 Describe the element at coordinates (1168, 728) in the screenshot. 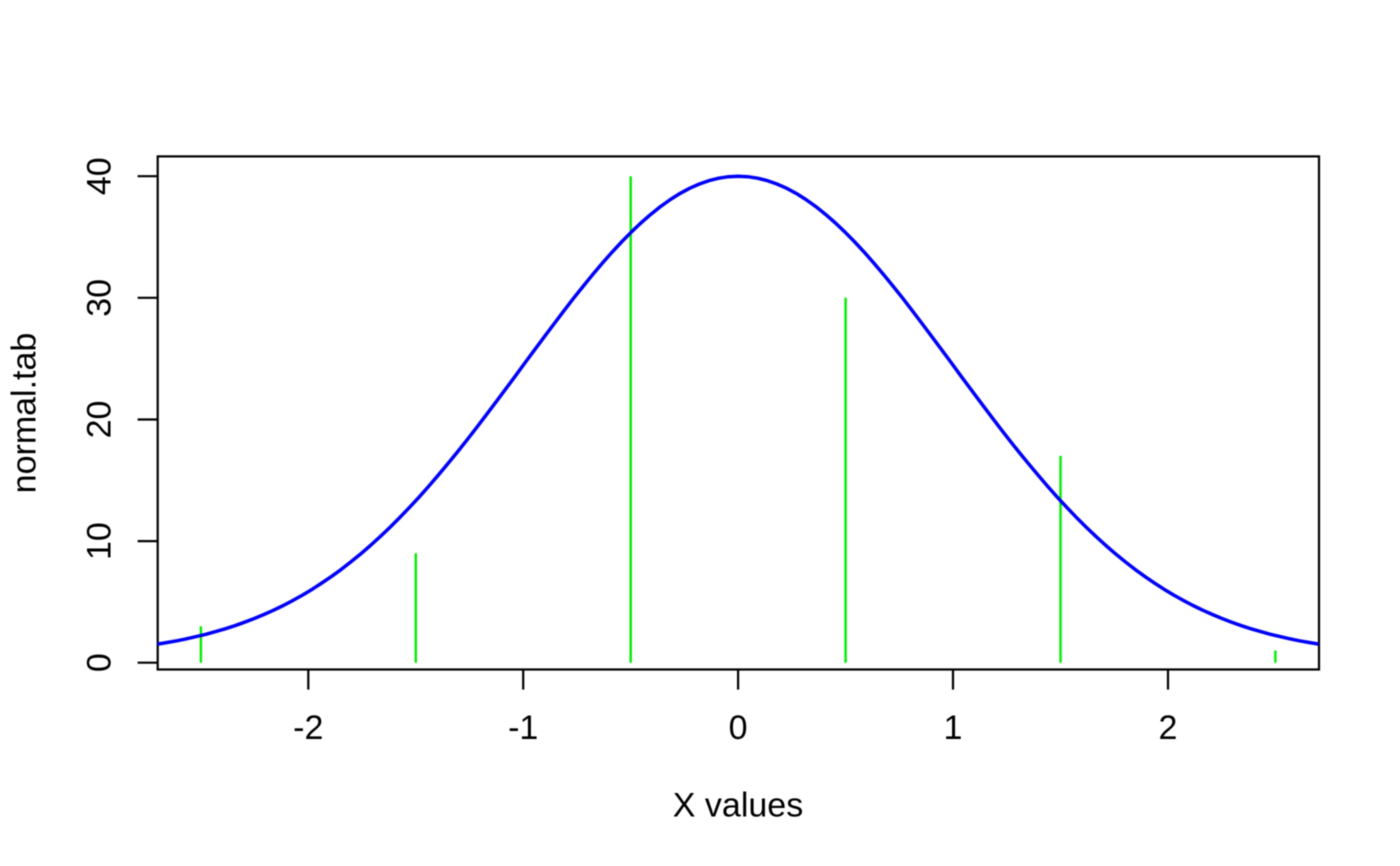

I see `svg-text: 2` at that location.